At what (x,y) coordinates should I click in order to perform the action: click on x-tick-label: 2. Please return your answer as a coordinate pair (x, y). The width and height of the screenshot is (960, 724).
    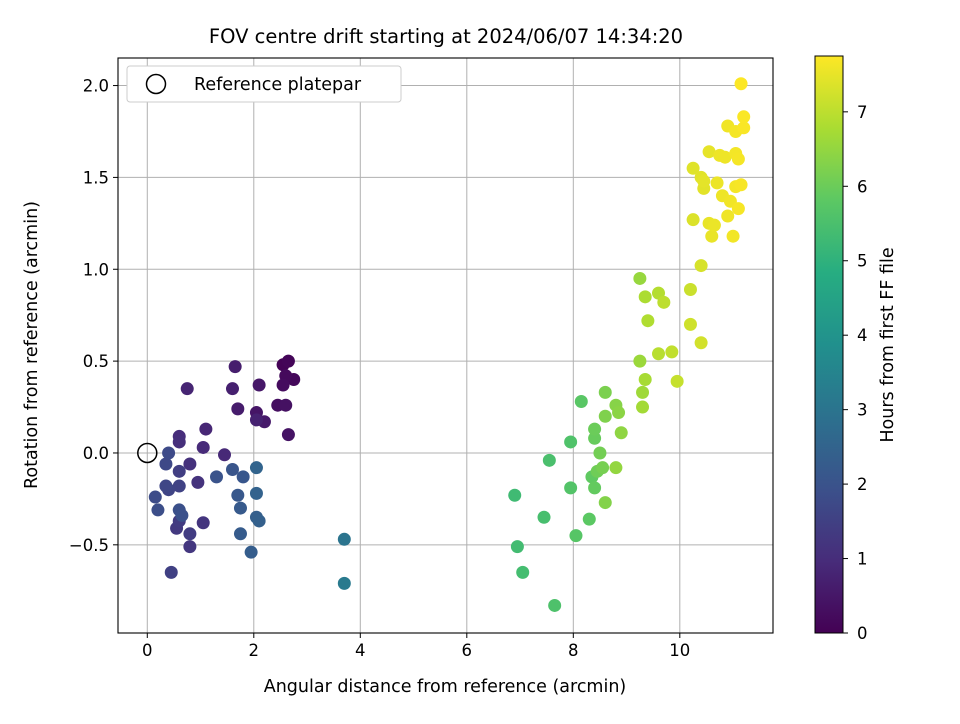
    Looking at the image, I should click on (254, 650).